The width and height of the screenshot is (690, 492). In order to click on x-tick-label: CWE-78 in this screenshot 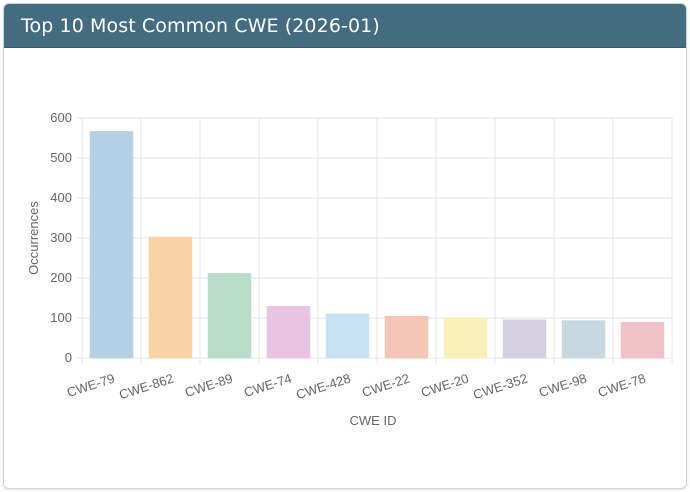, I will do `click(621, 385)`.